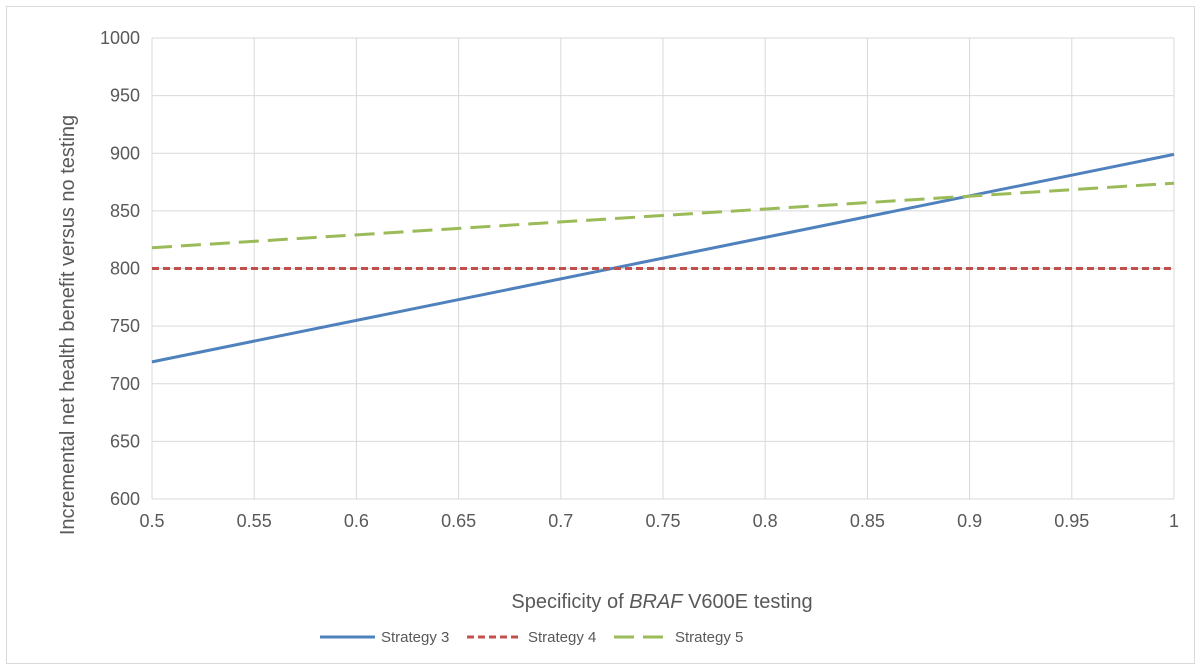 Image resolution: width=1203 pixels, height=672 pixels. Describe the element at coordinates (765, 521) in the screenshot. I see `x-tick-label: 0.8` at that location.